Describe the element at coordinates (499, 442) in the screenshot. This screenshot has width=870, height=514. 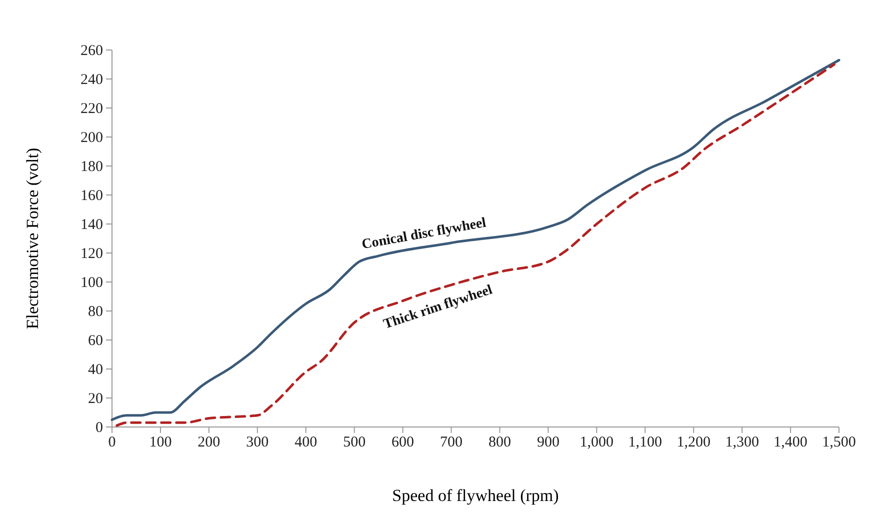
I see `x-tick-label: 800` at that location.